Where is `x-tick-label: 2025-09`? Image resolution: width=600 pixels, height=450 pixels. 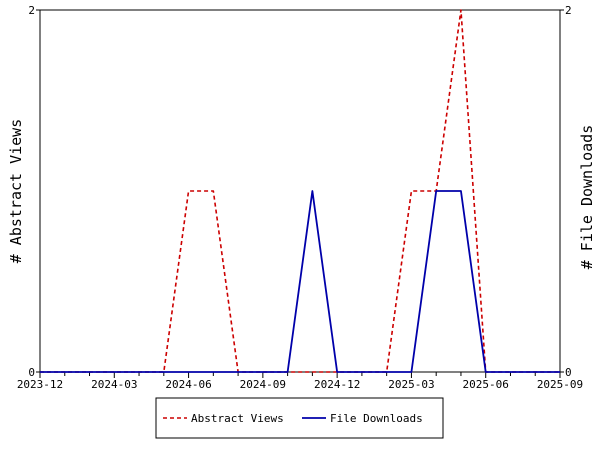 x-tick-label: 2025-09 is located at coordinates (560, 384).